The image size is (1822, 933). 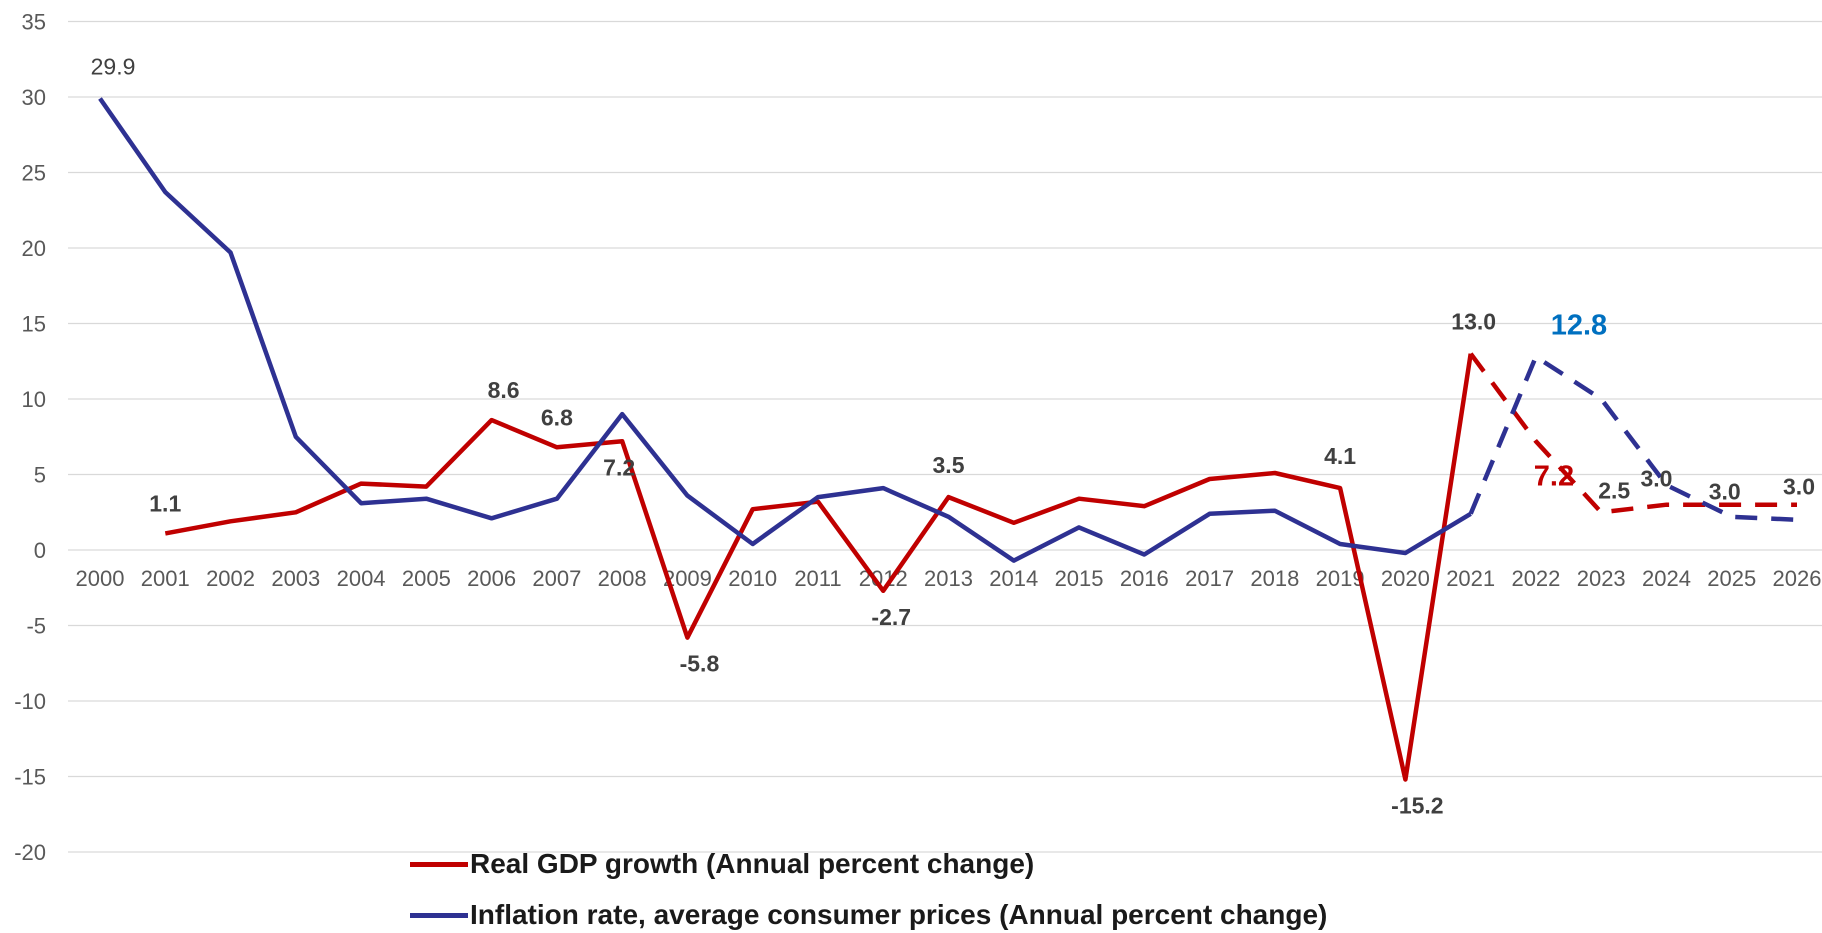 I want to click on x-tick-label: 2006, so click(x=491, y=578).